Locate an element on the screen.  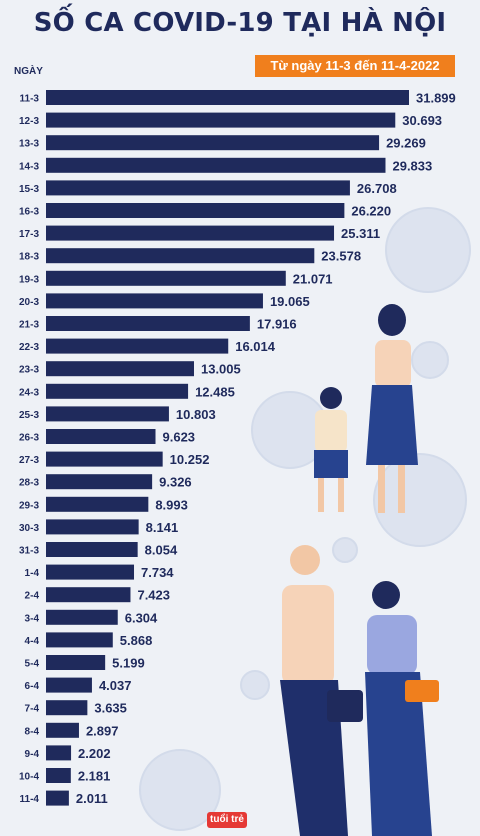
value-label: 5.868 is located at coordinates (136, 640).